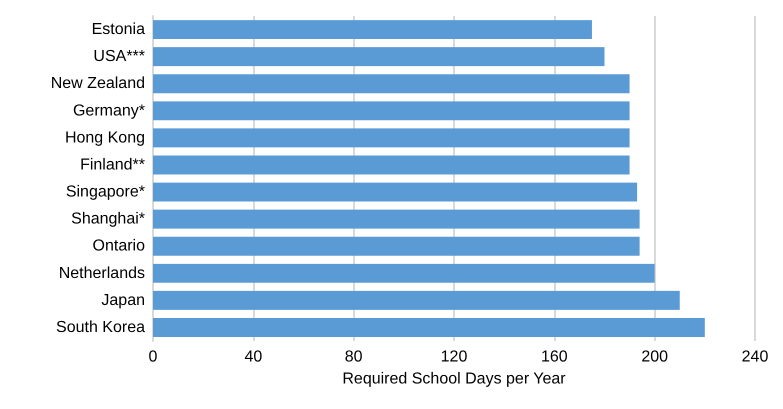 Image resolution: width=783 pixels, height=409 pixels. I want to click on y-tick-label: South Korea, so click(101, 327).